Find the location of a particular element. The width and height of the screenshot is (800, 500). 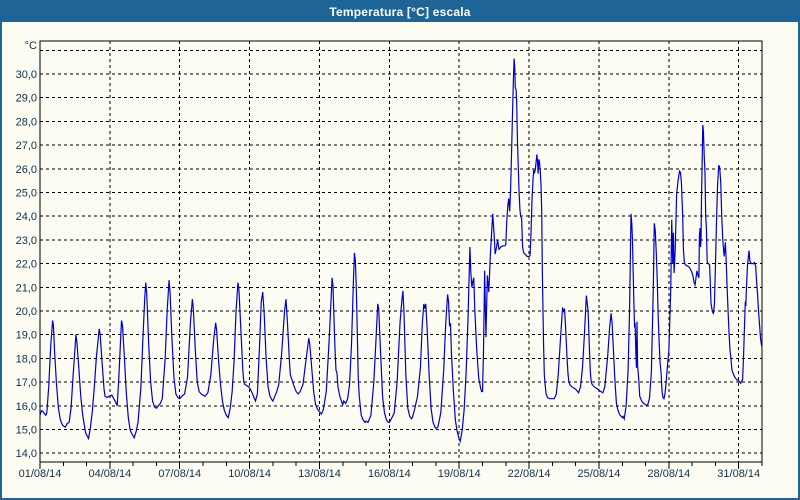

x-axis-tick-label: 31/08/14 is located at coordinates (738, 474).